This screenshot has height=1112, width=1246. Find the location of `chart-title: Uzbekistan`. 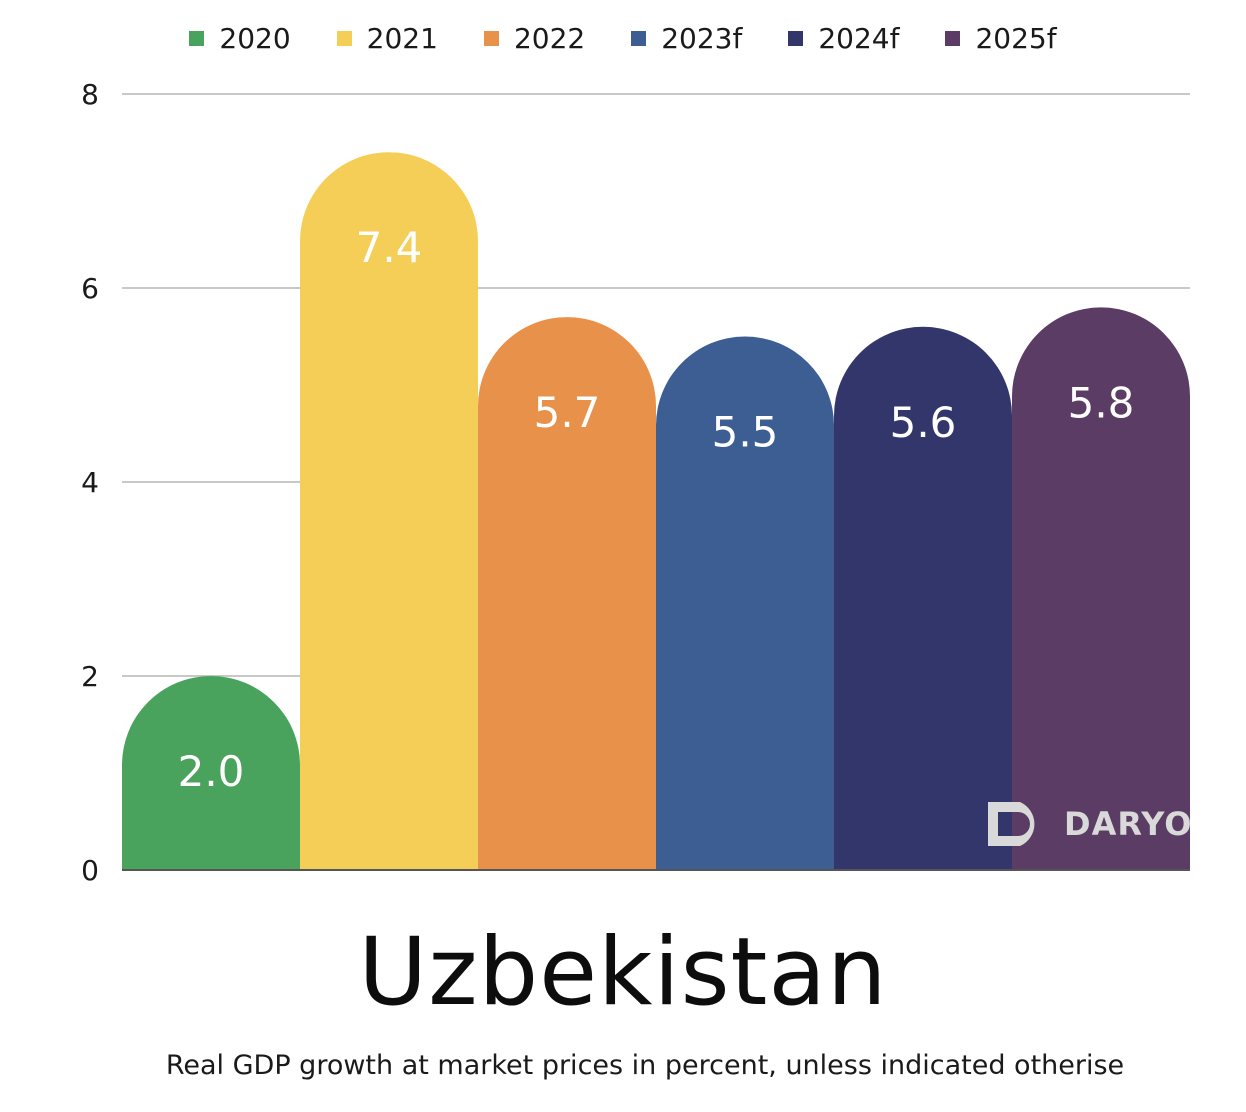

chart-title: Uzbekistan is located at coordinates (623, 972).